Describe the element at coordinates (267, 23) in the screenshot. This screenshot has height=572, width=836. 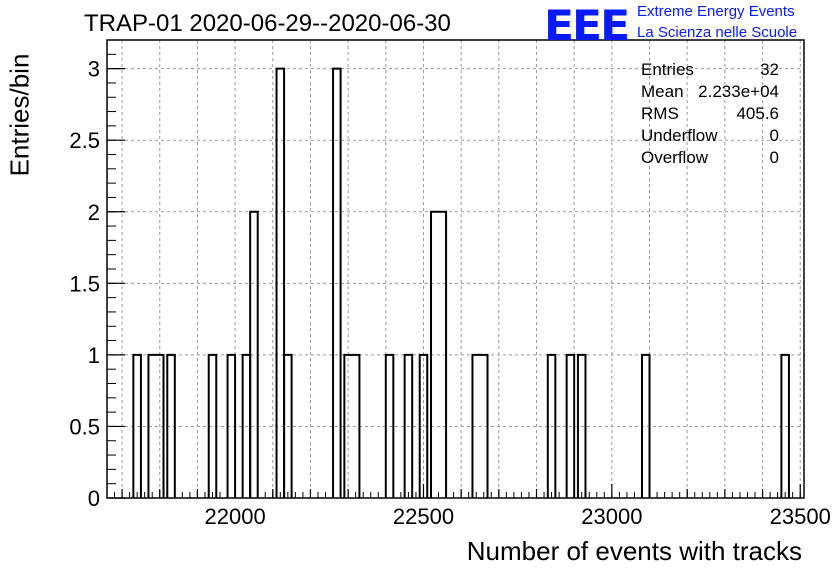
I see `chart-title: TRAP-01 2020-06-29--2020-06-30` at that location.